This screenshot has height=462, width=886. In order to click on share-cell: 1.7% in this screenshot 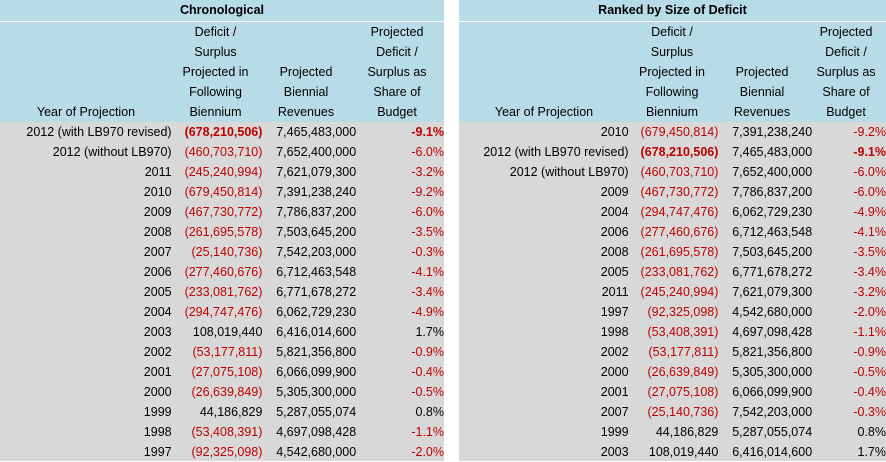, I will do `click(429, 332)`.